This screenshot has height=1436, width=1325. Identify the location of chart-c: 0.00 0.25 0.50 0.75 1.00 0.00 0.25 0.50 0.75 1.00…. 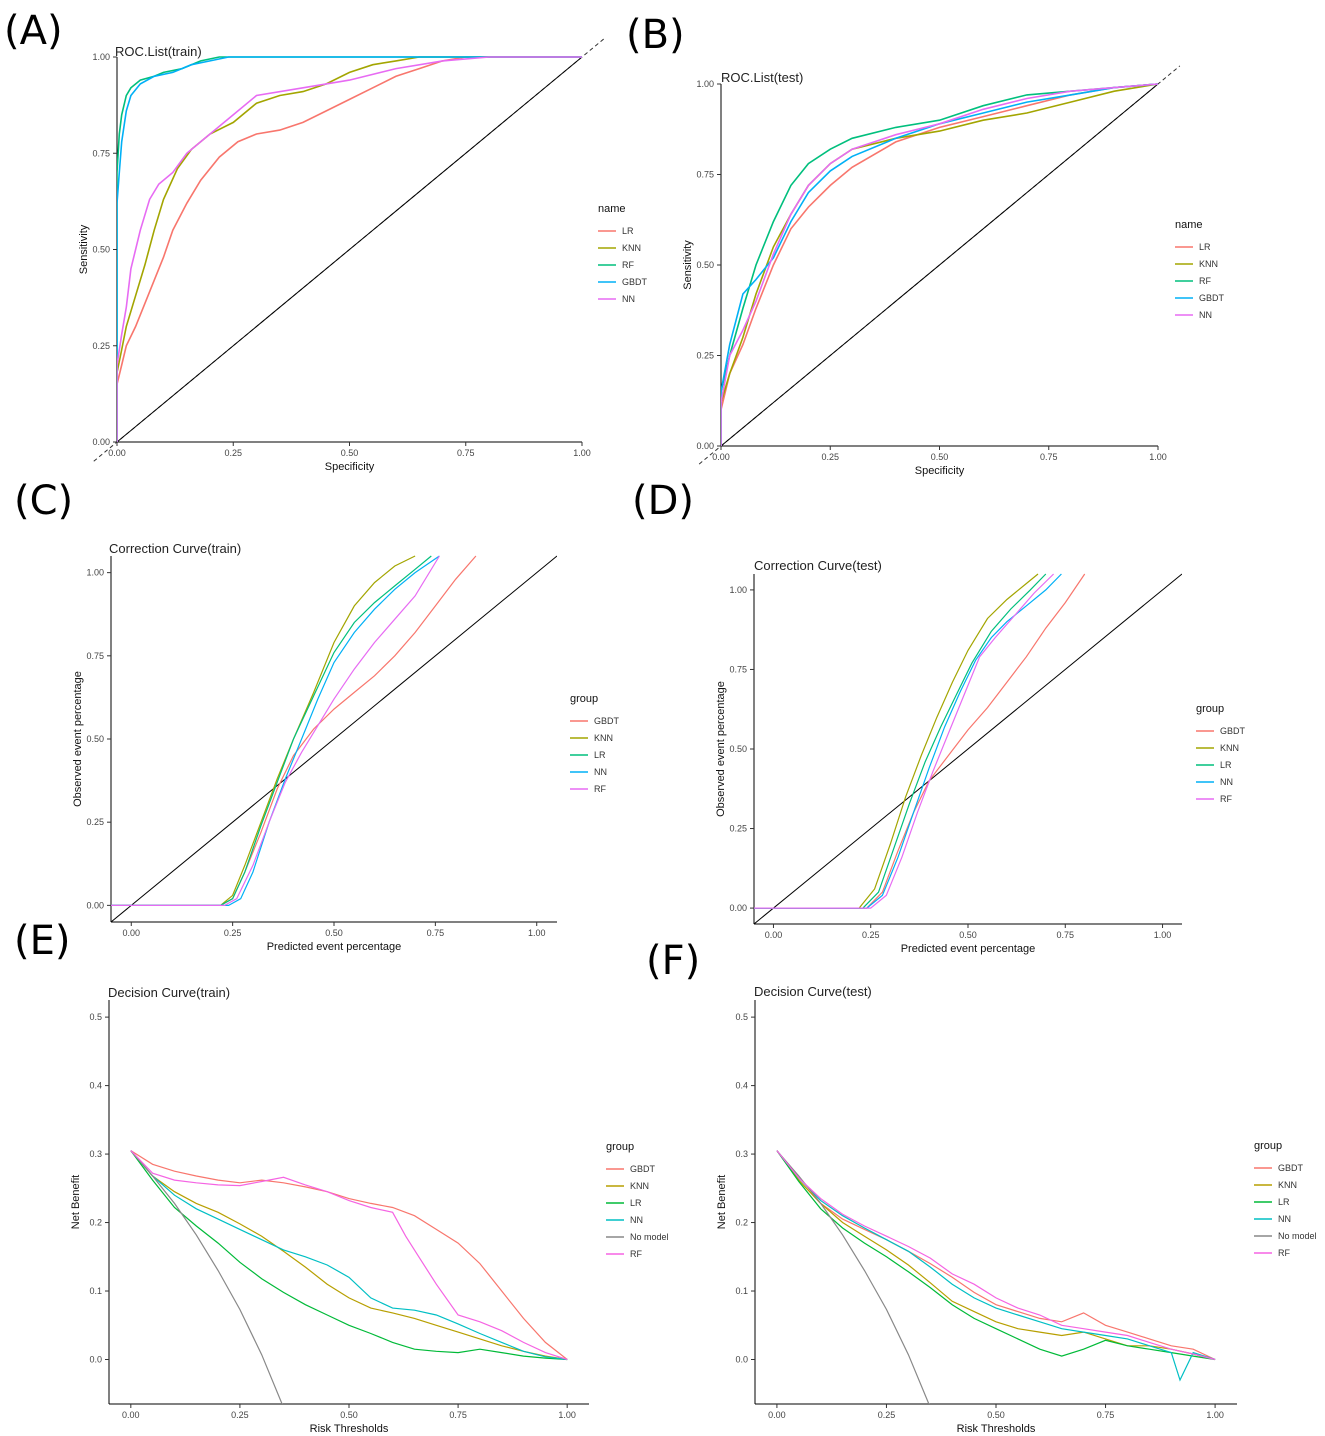
(346, 754).